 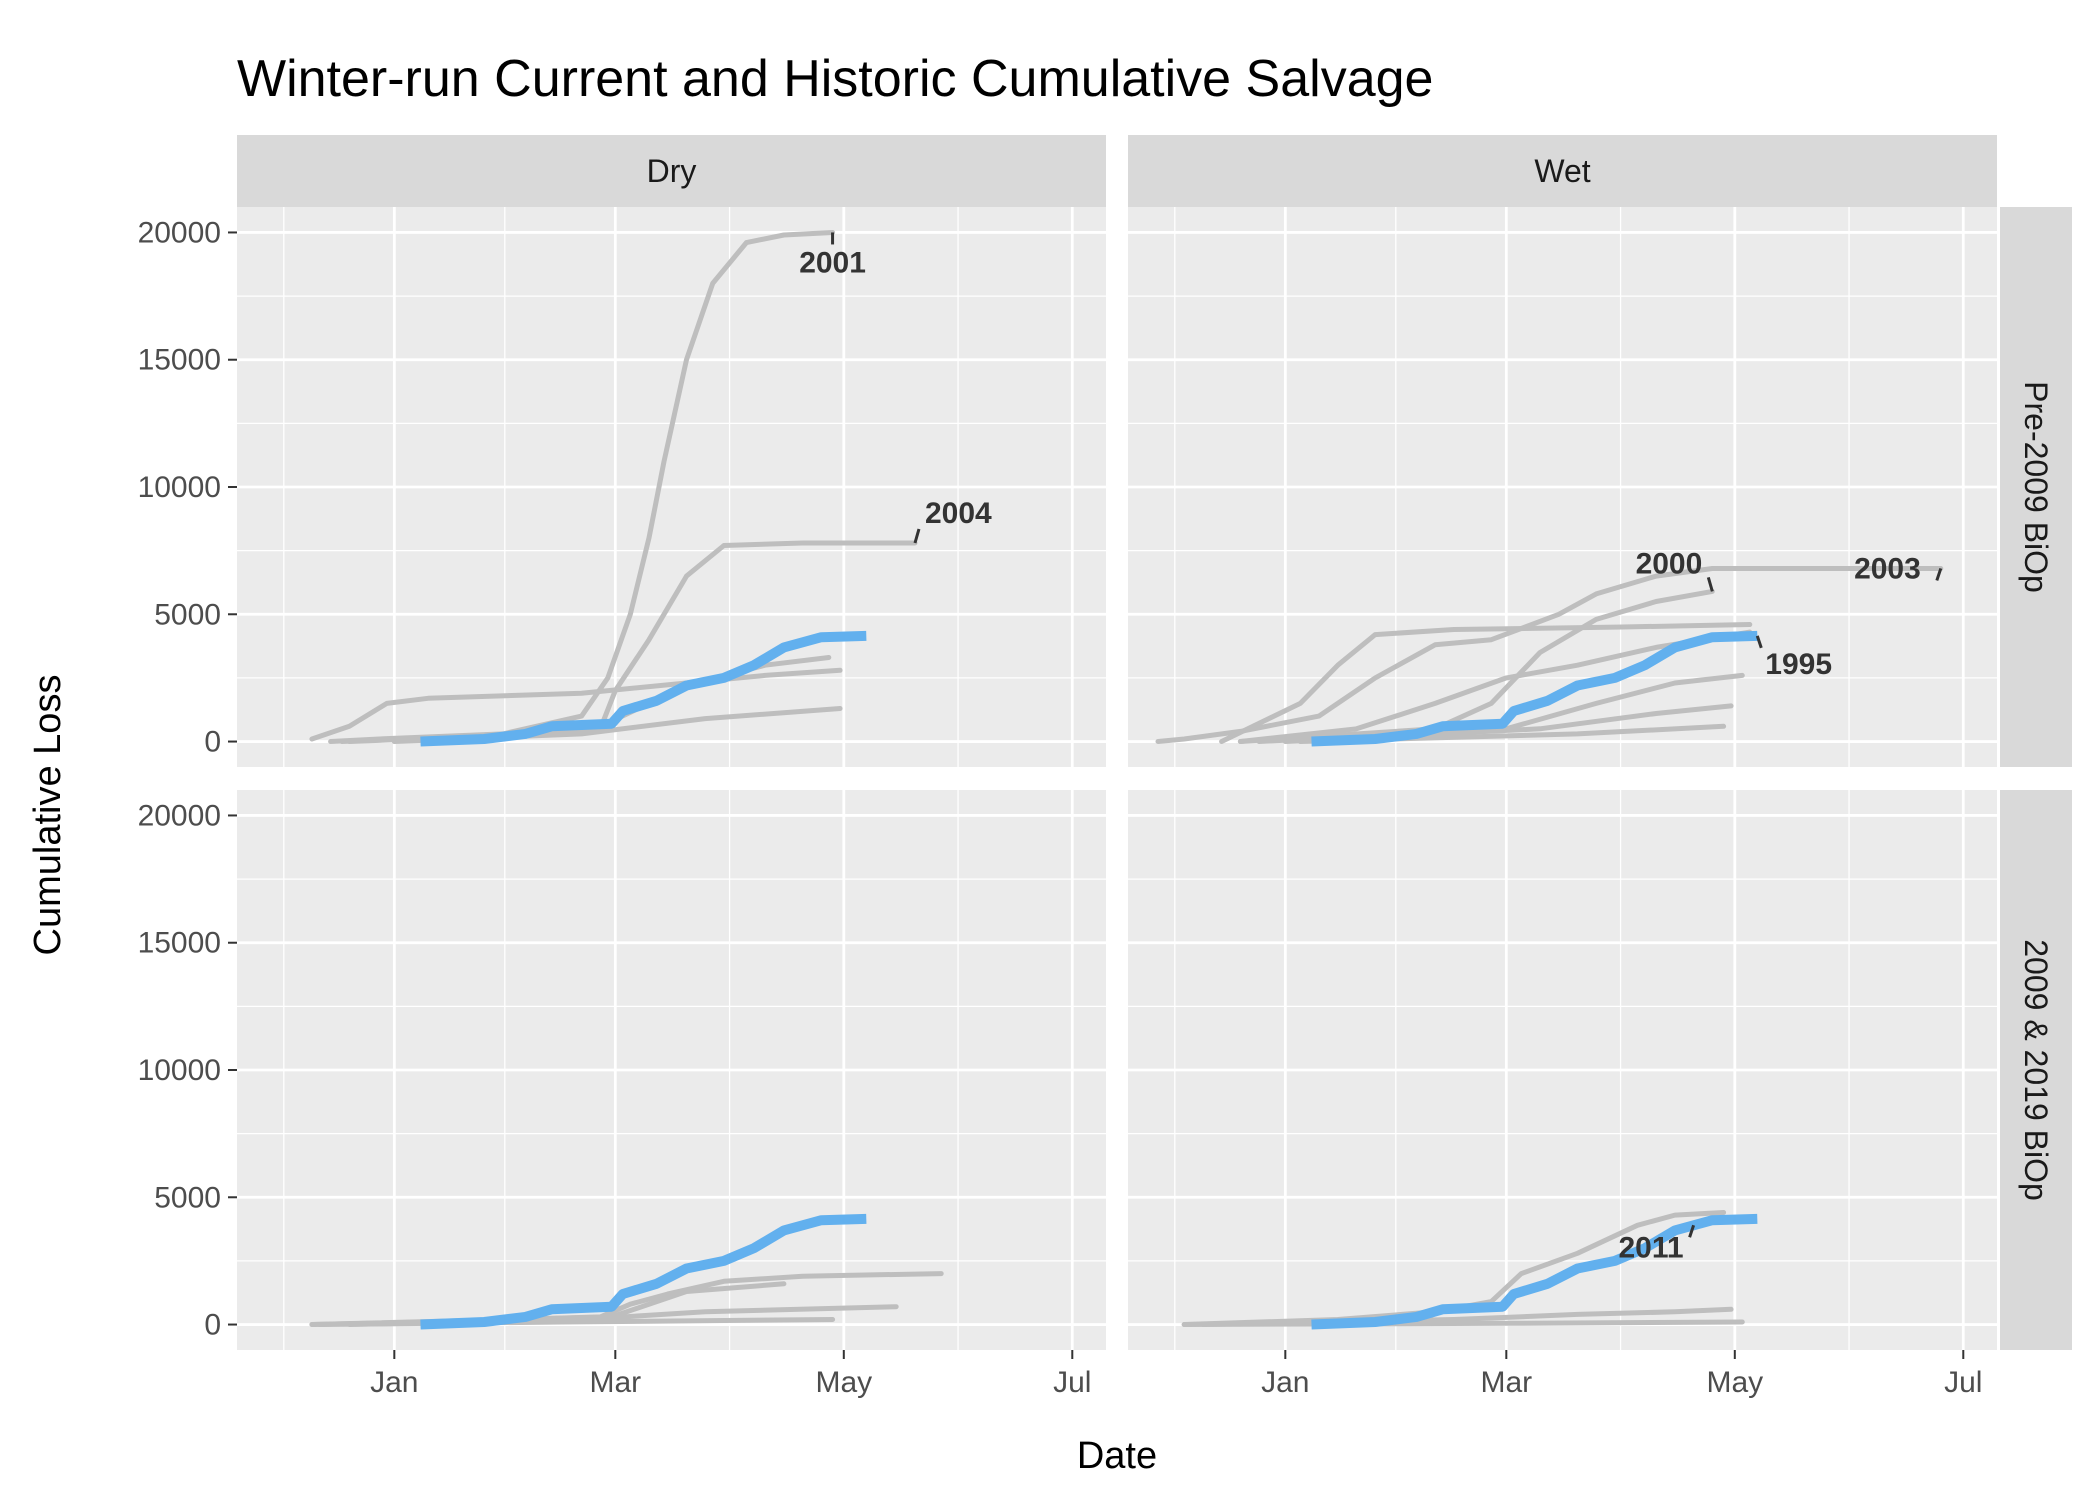 I want to click on facet-strip-label: Dry, so click(x=672, y=171).